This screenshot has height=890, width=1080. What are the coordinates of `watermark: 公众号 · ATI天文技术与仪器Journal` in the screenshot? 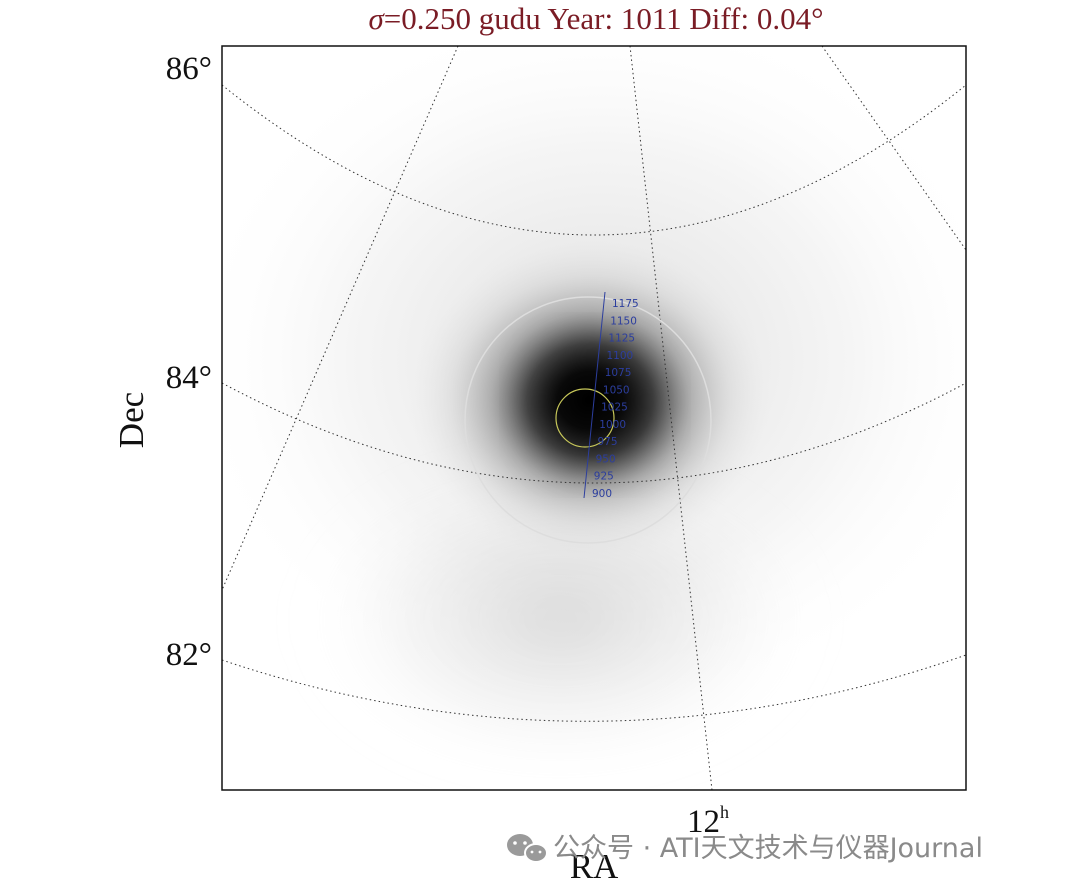 It's located at (745, 848).